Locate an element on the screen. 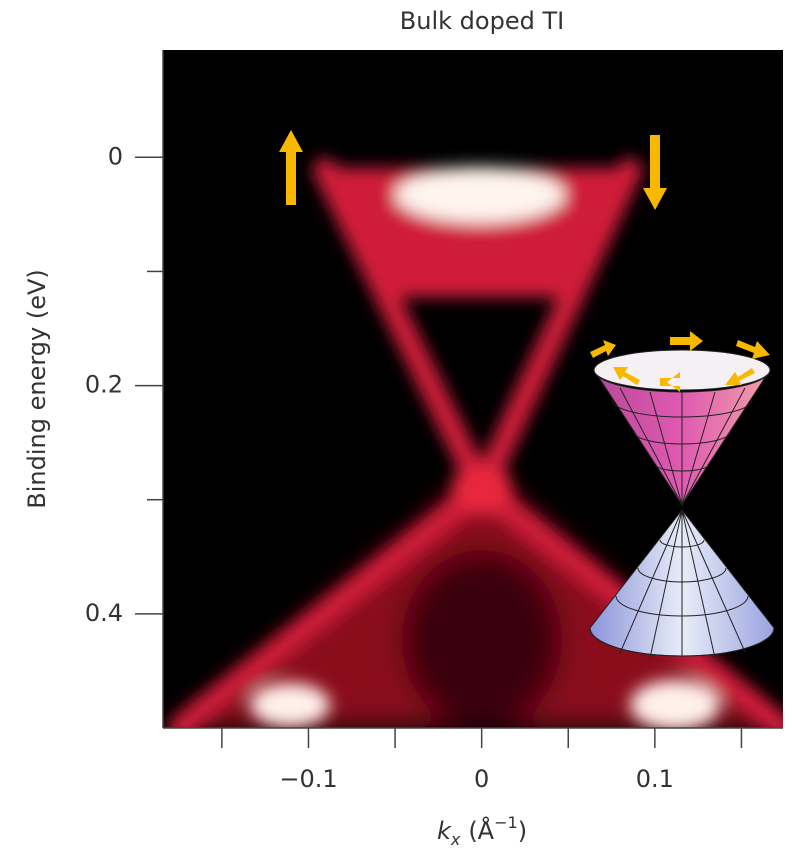 The height and width of the screenshot is (863, 794). x-axis-label: kx (Å−1) is located at coordinates (482, 831).